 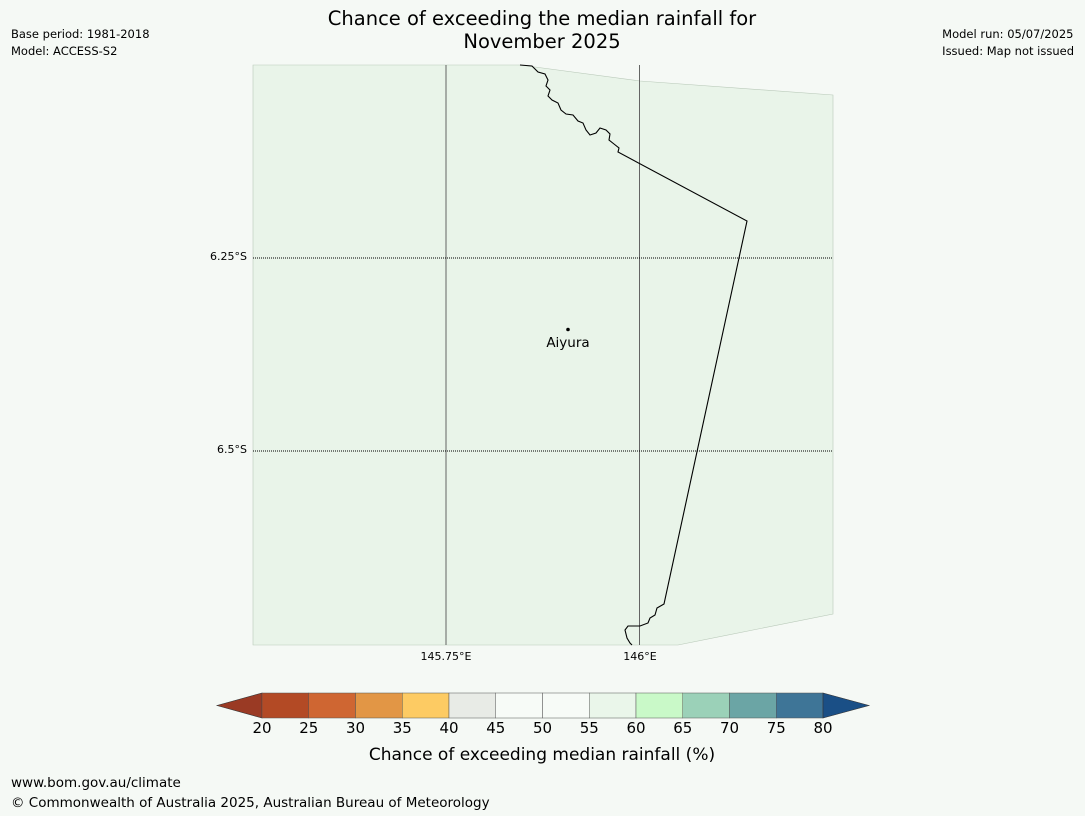 What do you see at coordinates (1008, 34) in the screenshot?
I see `model-run-text: Model run: 05/07/2025` at bounding box center [1008, 34].